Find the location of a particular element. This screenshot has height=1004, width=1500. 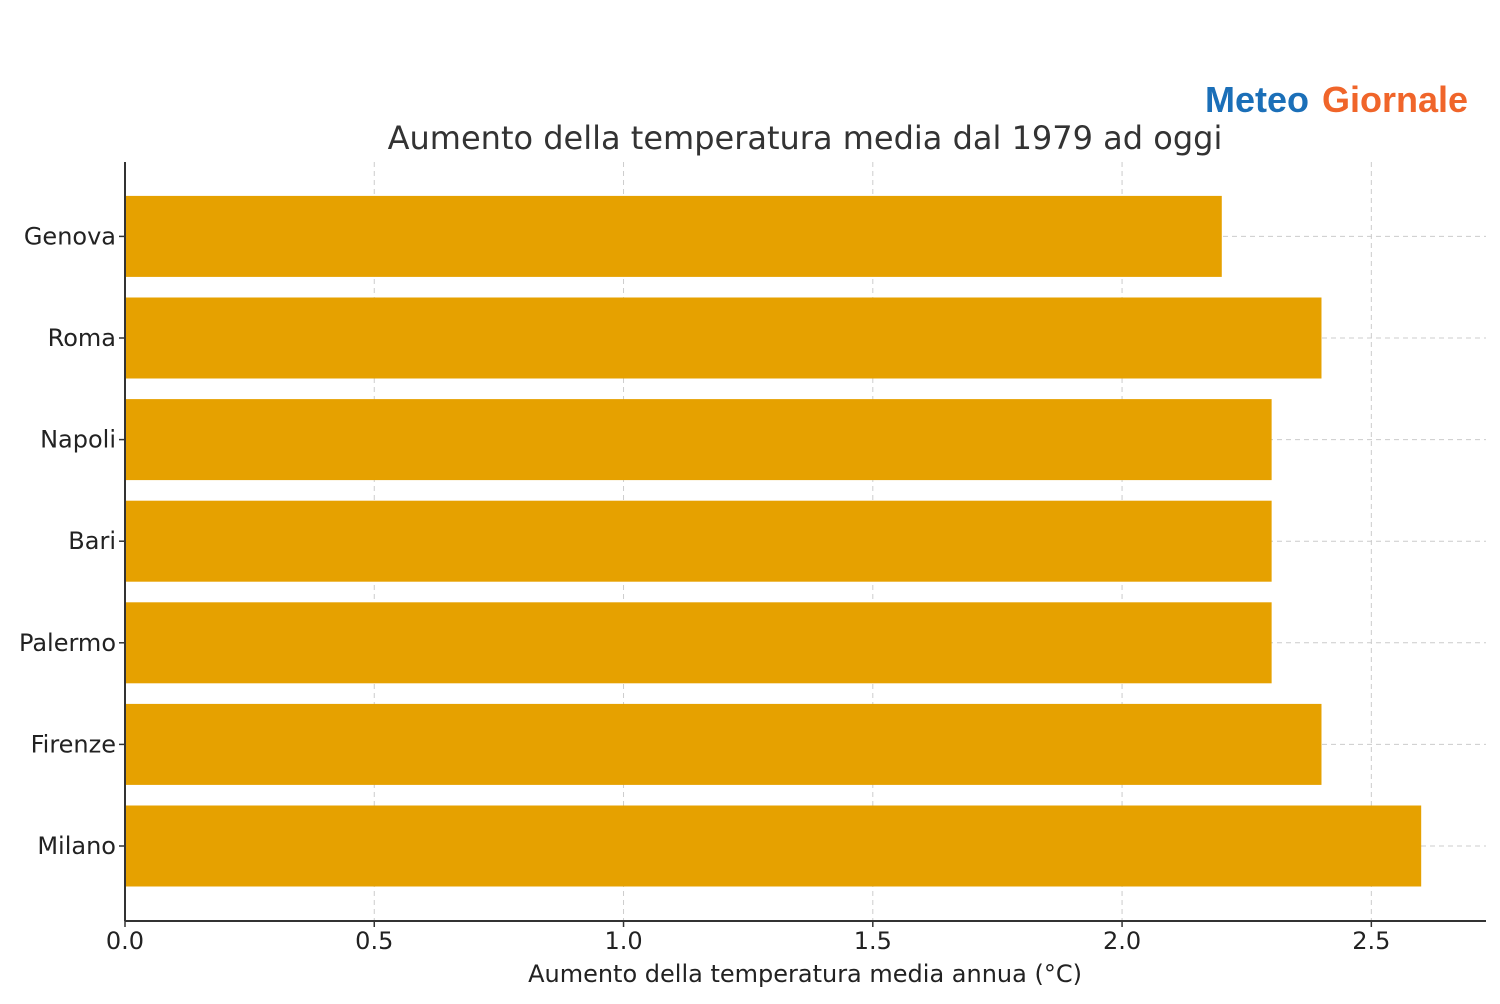

bar-firenze is located at coordinates (723, 744).